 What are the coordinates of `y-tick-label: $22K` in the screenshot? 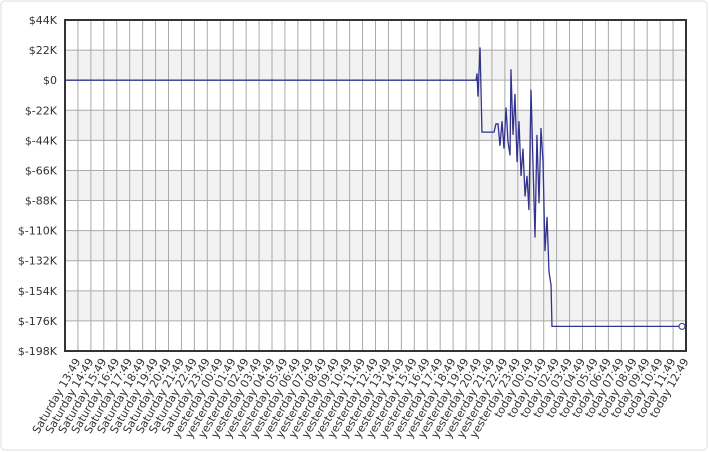 It's located at (43, 50).